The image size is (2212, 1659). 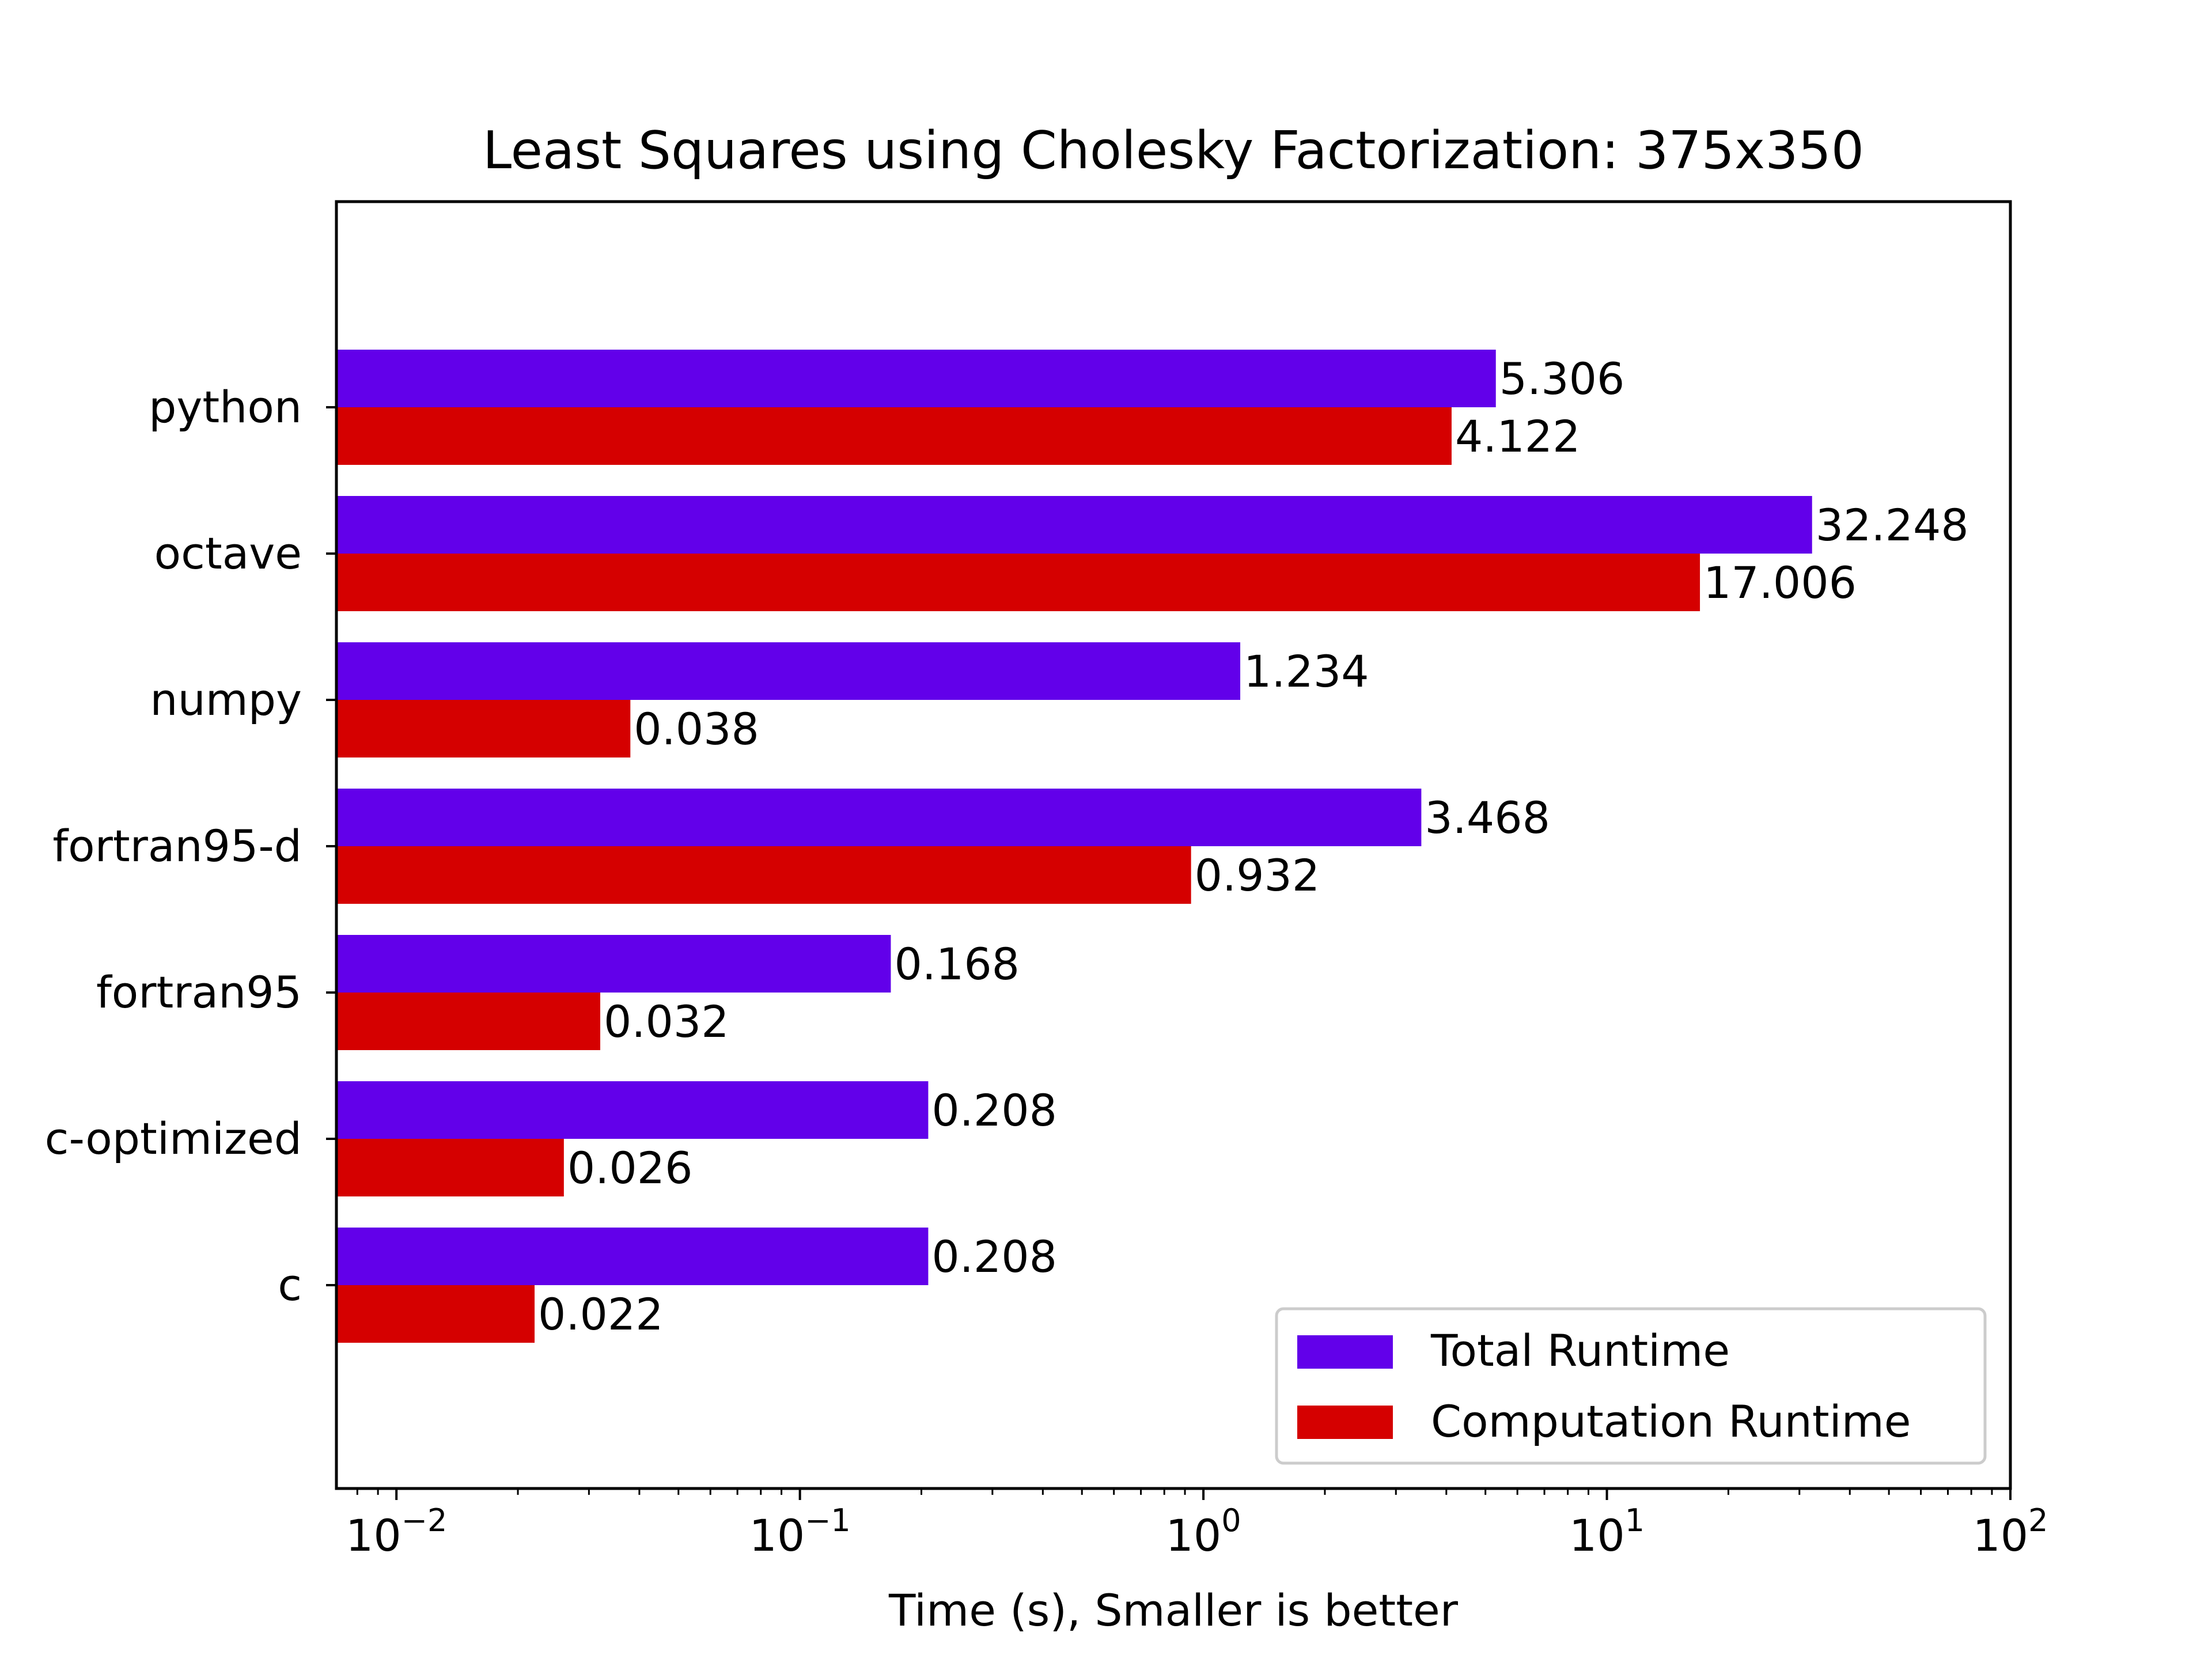 I want to click on x-axis-label: Time (s), Smaller is better, so click(x=1173, y=1610).